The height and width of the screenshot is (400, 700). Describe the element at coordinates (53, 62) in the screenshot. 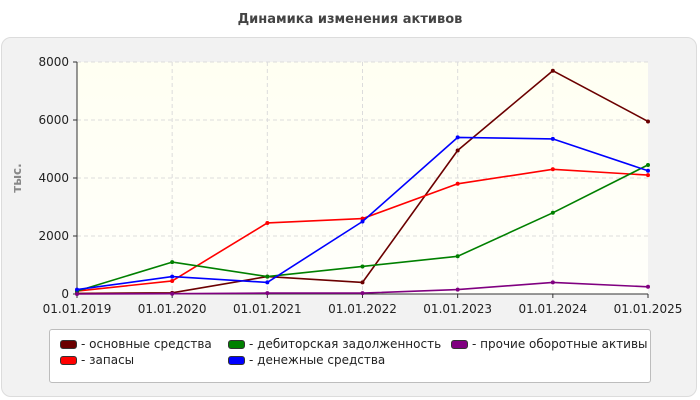

I see `y-tick-label: 8000` at that location.